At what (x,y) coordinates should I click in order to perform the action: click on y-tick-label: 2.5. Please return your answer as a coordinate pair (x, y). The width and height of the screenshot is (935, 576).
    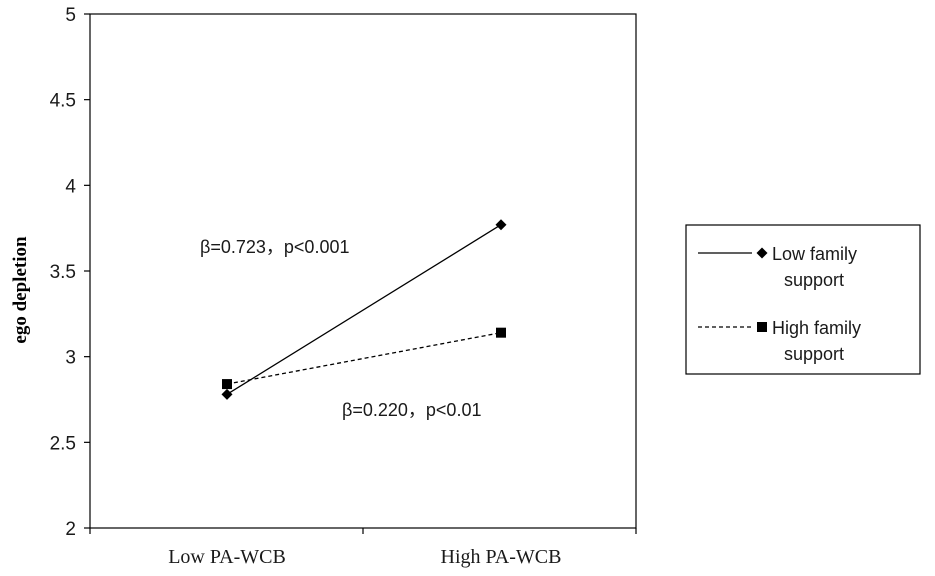
    Looking at the image, I should click on (63, 443).